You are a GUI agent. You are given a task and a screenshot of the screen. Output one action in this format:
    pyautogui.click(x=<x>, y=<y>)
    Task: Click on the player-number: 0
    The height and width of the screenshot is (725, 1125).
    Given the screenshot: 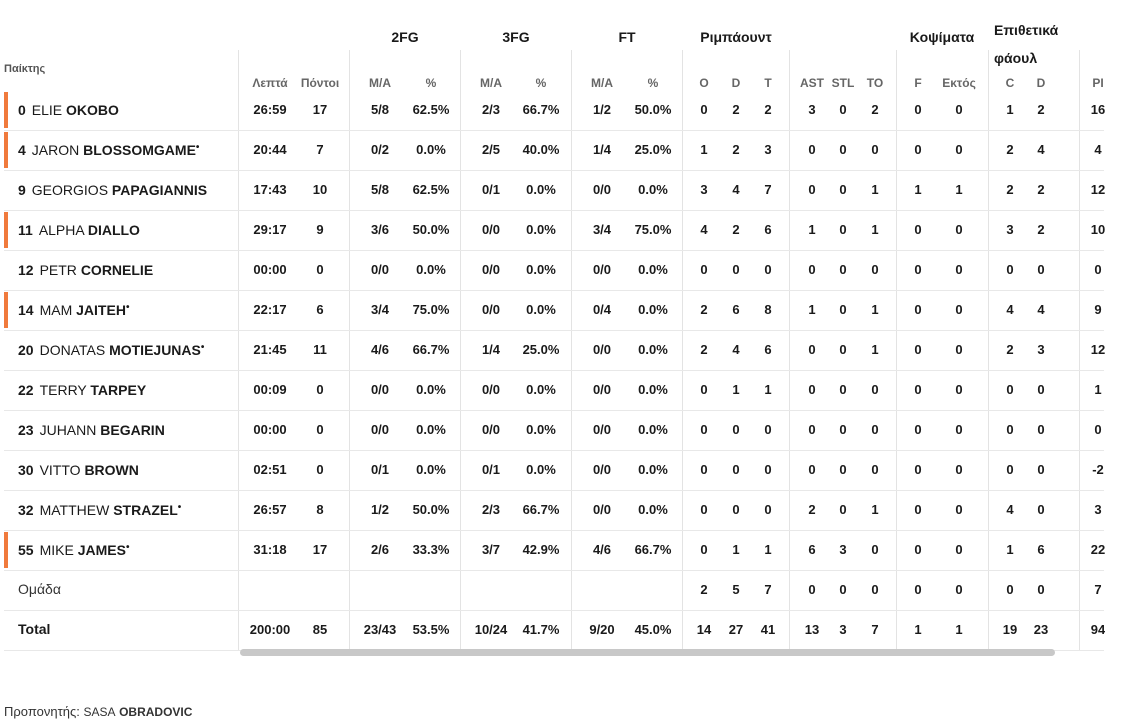 What is the action you would take?
    pyautogui.click(x=22, y=110)
    